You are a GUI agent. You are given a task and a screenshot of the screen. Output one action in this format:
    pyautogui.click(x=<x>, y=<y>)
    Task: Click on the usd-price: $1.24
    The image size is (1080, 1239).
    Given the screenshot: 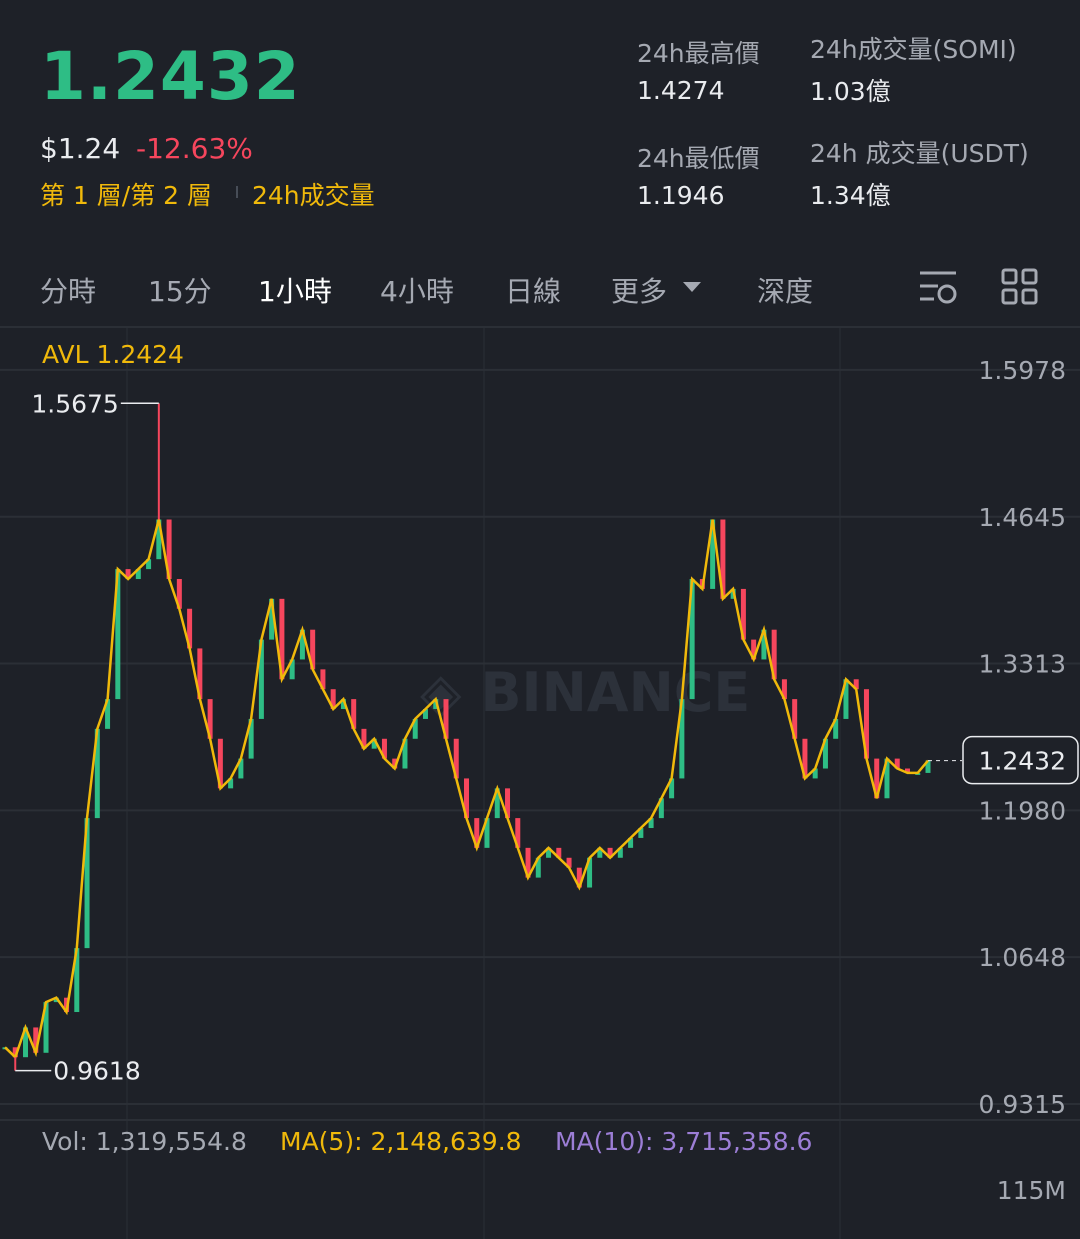 What is the action you would take?
    pyautogui.click(x=80, y=148)
    